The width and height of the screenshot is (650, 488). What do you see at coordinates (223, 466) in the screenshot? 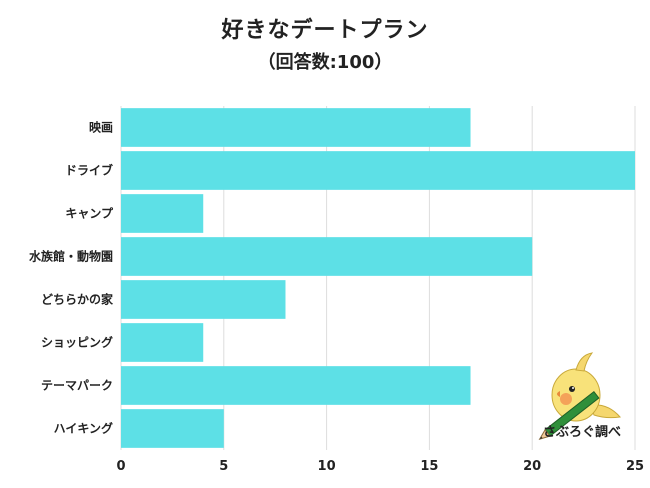
I see `x-tick-label: 5` at bounding box center [223, 466].